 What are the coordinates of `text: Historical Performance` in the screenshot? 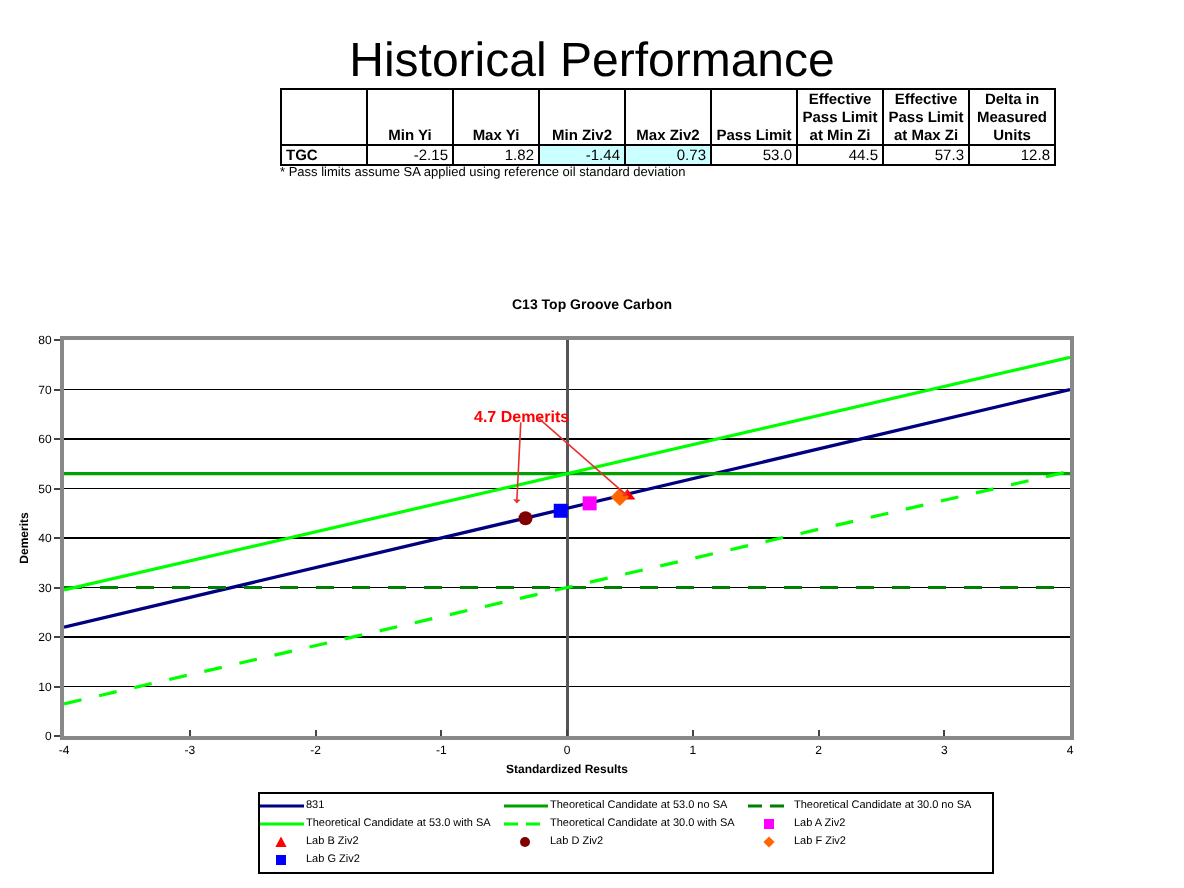 It's located at (592, 61).